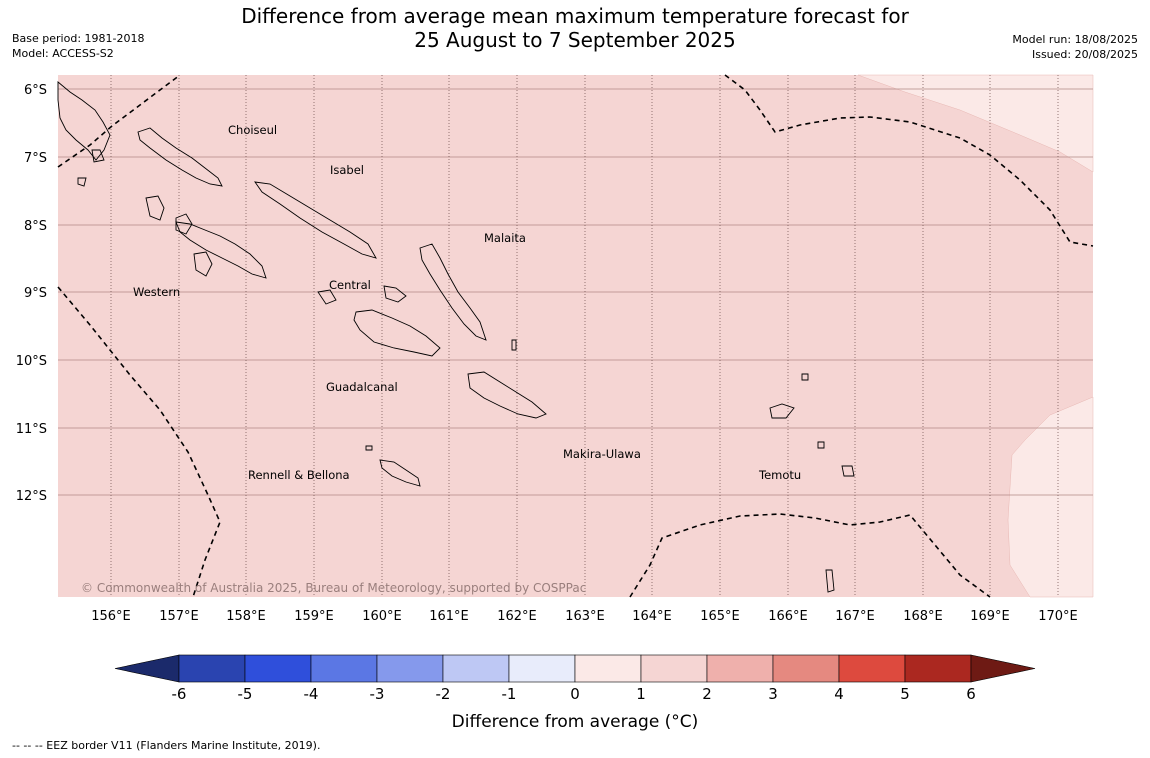 Image resolution: width=1150 pixels, height=758 pixels. I want to click on colorbar-extend-low, so click(147, 668).